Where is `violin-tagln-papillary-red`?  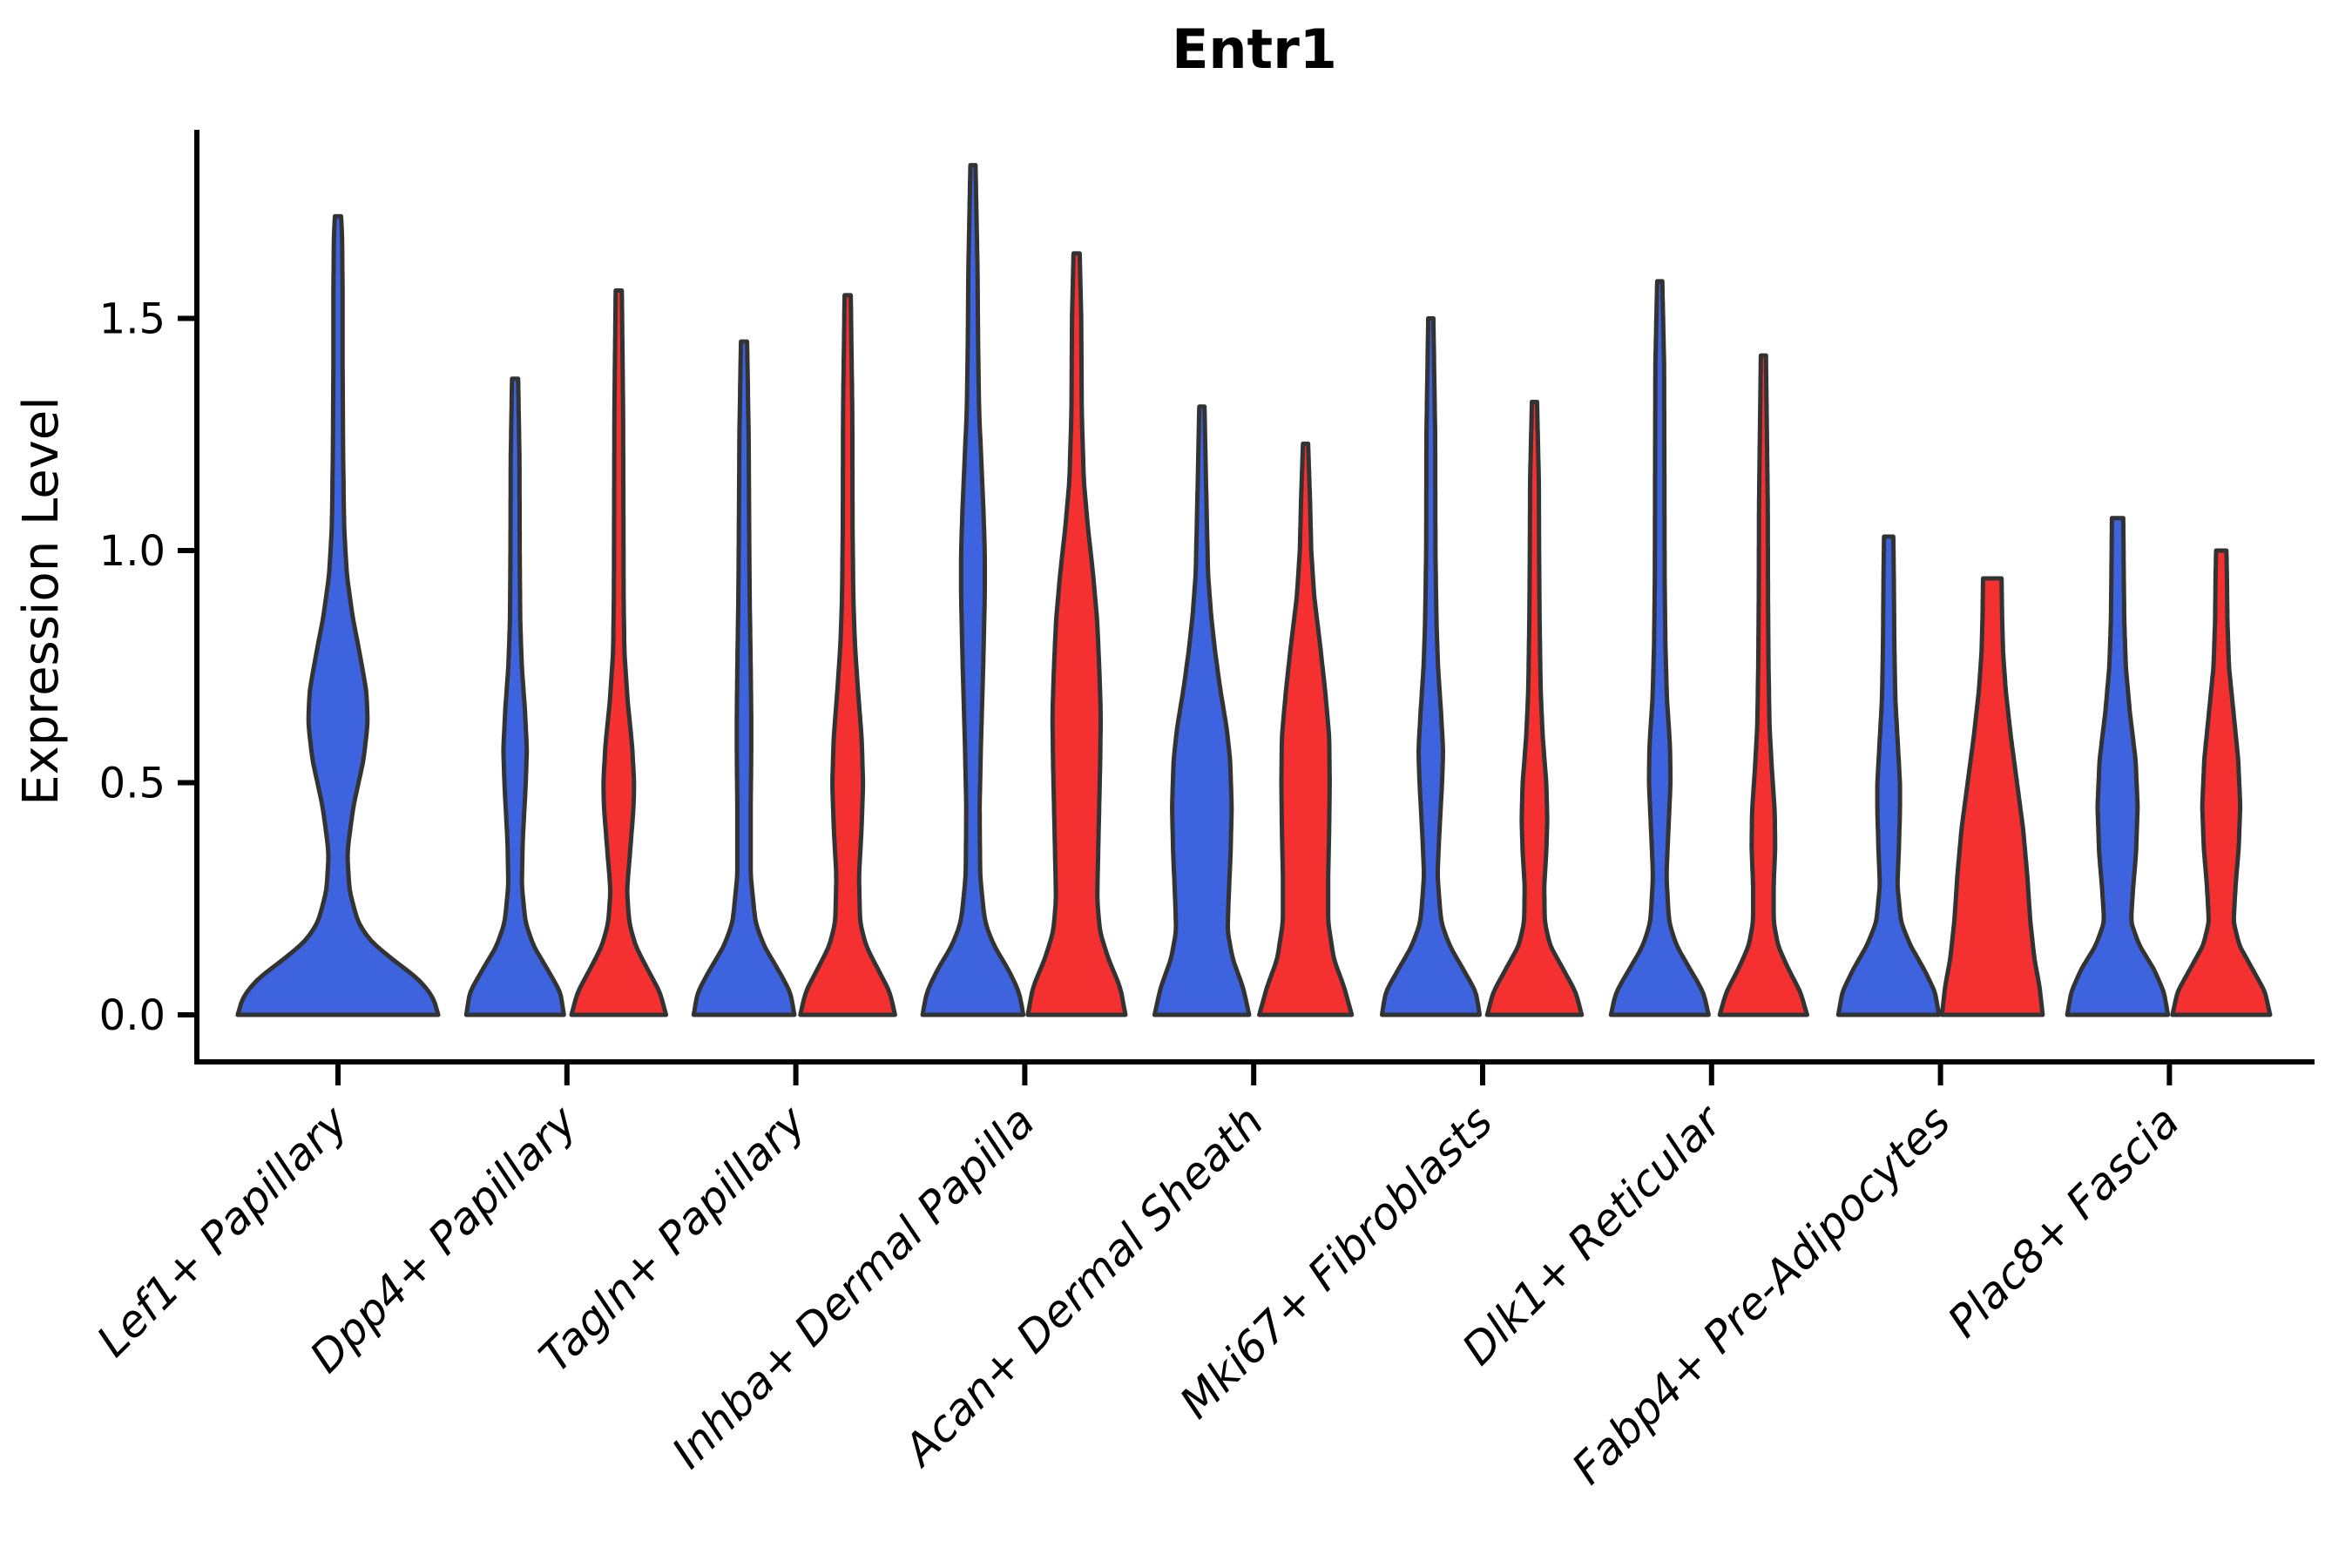
violin-tagln-papillary-red is located at coordinates (847, 655).